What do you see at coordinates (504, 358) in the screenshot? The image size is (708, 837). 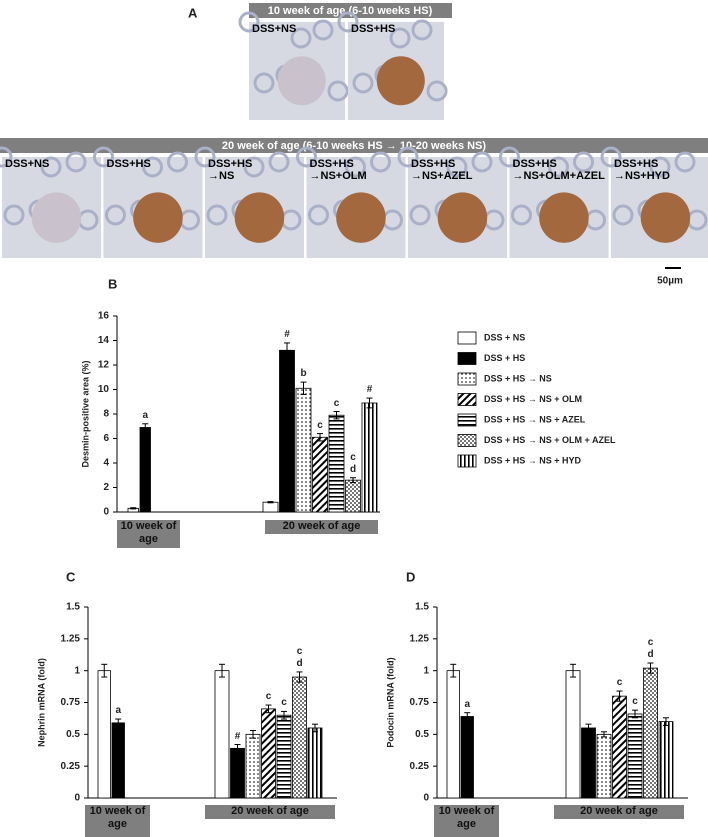 I see `legend-label: DSS + HS` at bounding box center [504, 358].